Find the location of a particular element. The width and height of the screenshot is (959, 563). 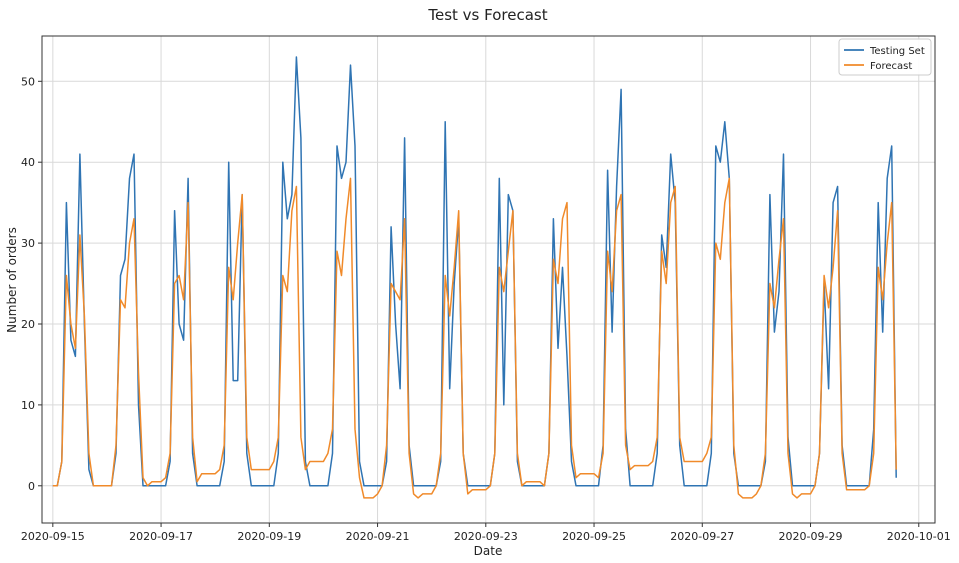

x-tick-label: 2020-09-23 is located at coordinates (486, 536).